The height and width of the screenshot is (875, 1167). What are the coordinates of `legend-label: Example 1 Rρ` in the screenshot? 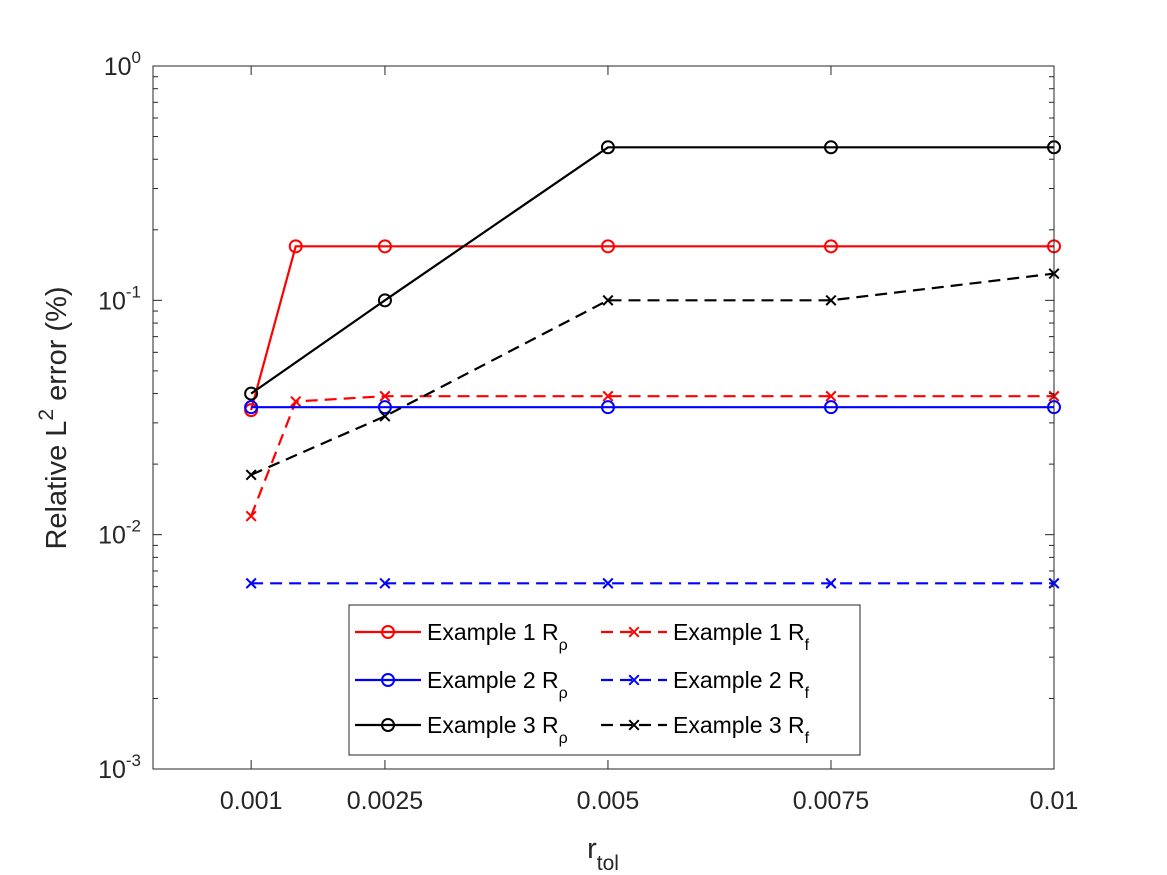 It's located at (497, 636).